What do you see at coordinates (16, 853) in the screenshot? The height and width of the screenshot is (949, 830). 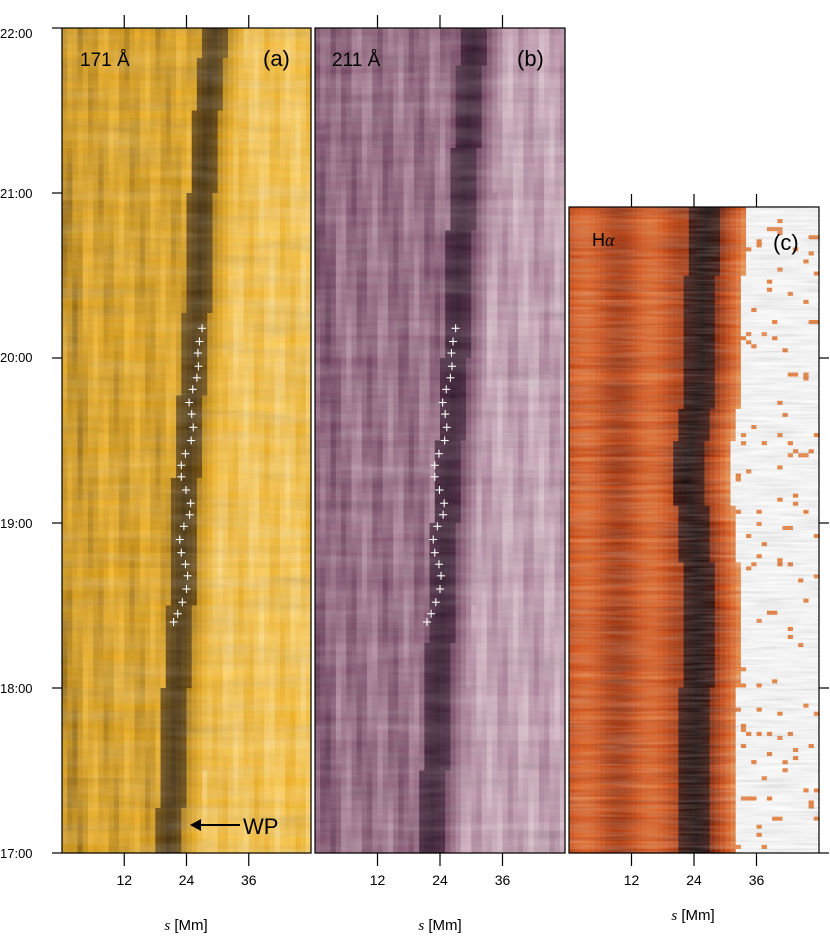 I see `y-tick-label: 17:00` at bounding box center [16, 853].